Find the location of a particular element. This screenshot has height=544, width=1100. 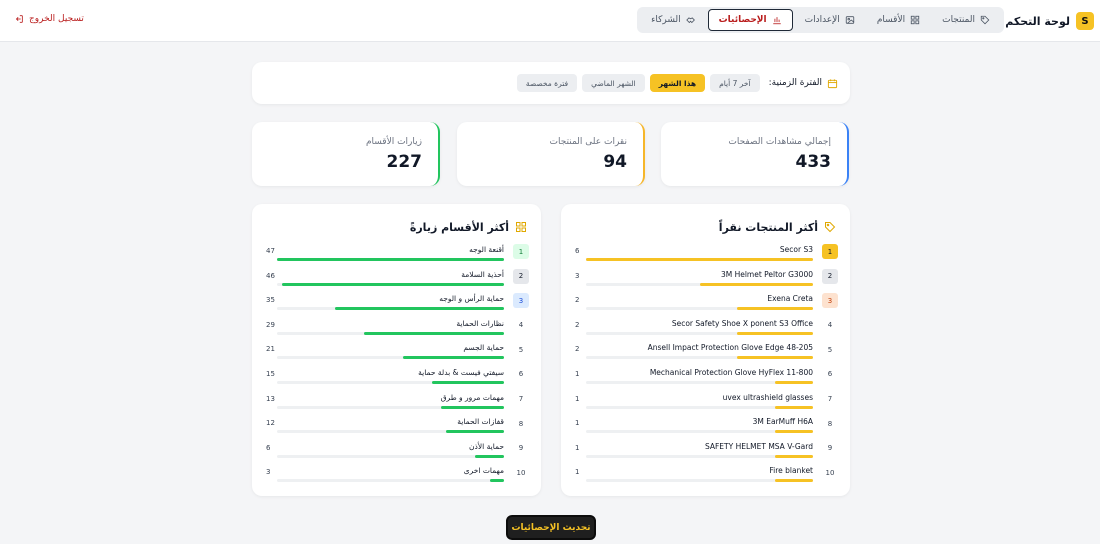

list-item: 10 Fire blanket 1 is located at coordinates (705, 477).